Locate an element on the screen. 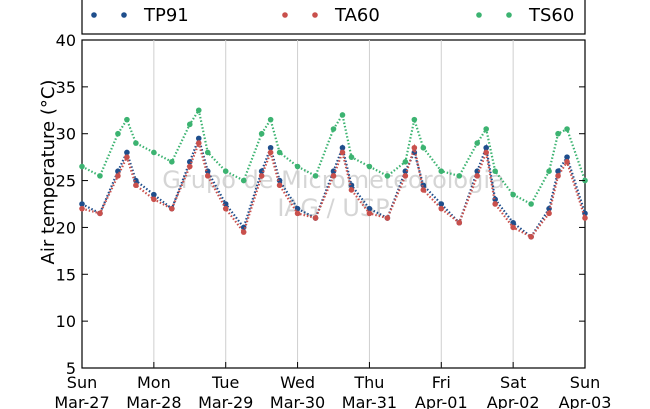  x-tick-day-label: Mon is located at coordinates (154, 382).